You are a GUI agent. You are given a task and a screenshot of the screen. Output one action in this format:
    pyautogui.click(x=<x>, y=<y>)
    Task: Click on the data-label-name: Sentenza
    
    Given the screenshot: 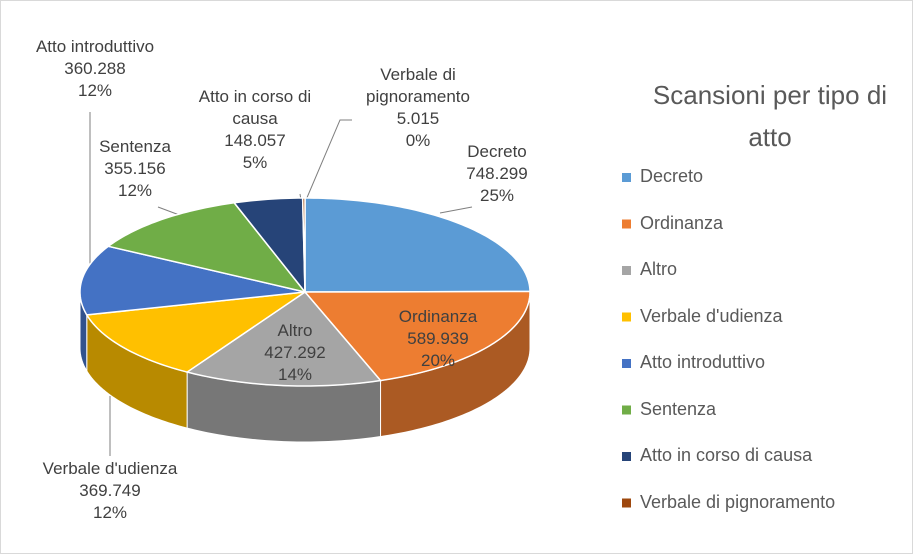 What is the action you would take?
    pyautogui.click(x=135, y=146)
    